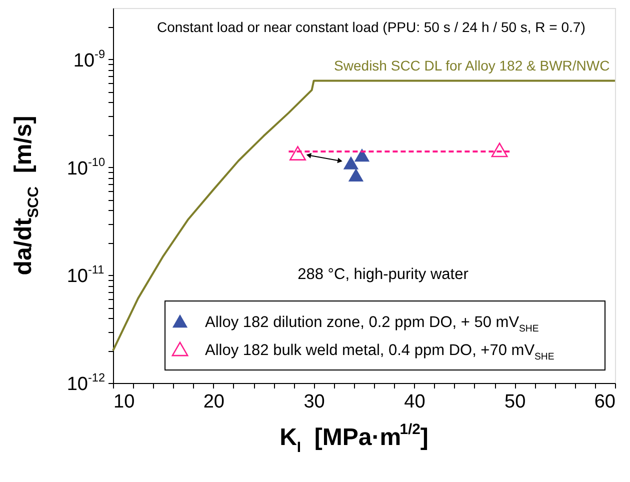  I want to click on x-tick-label: 30, so click(314, 402).